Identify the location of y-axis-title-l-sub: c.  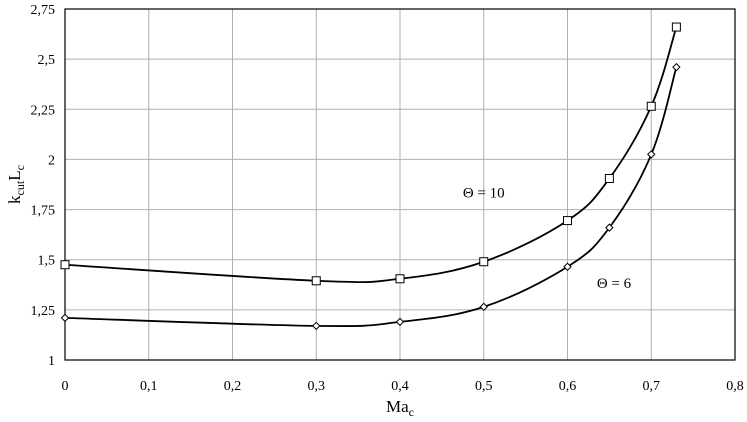
(20, 167).